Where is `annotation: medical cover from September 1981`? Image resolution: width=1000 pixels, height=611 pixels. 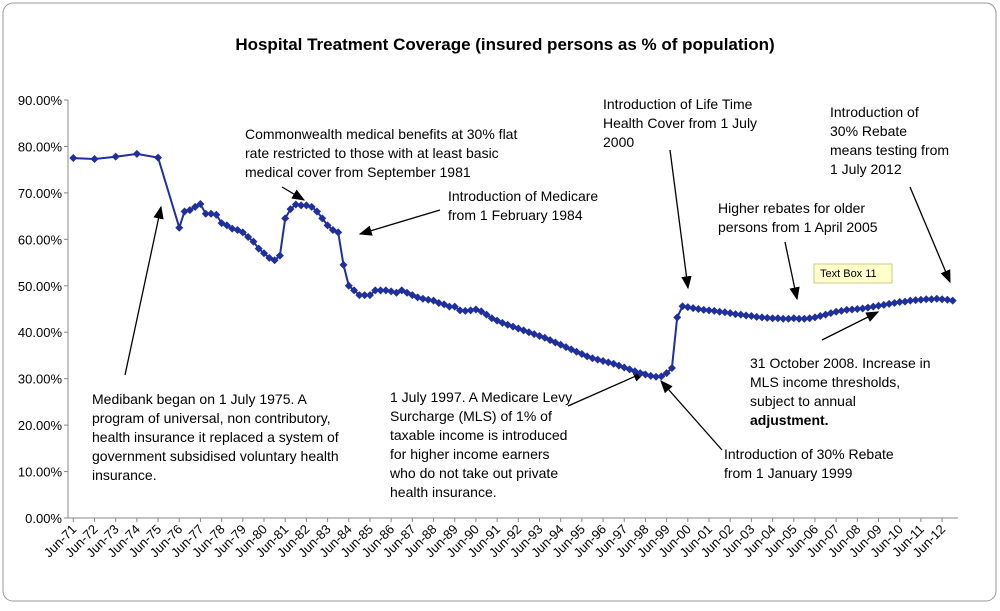 annotation: medical cover from September 1981 is located at coordinates (358, 172).